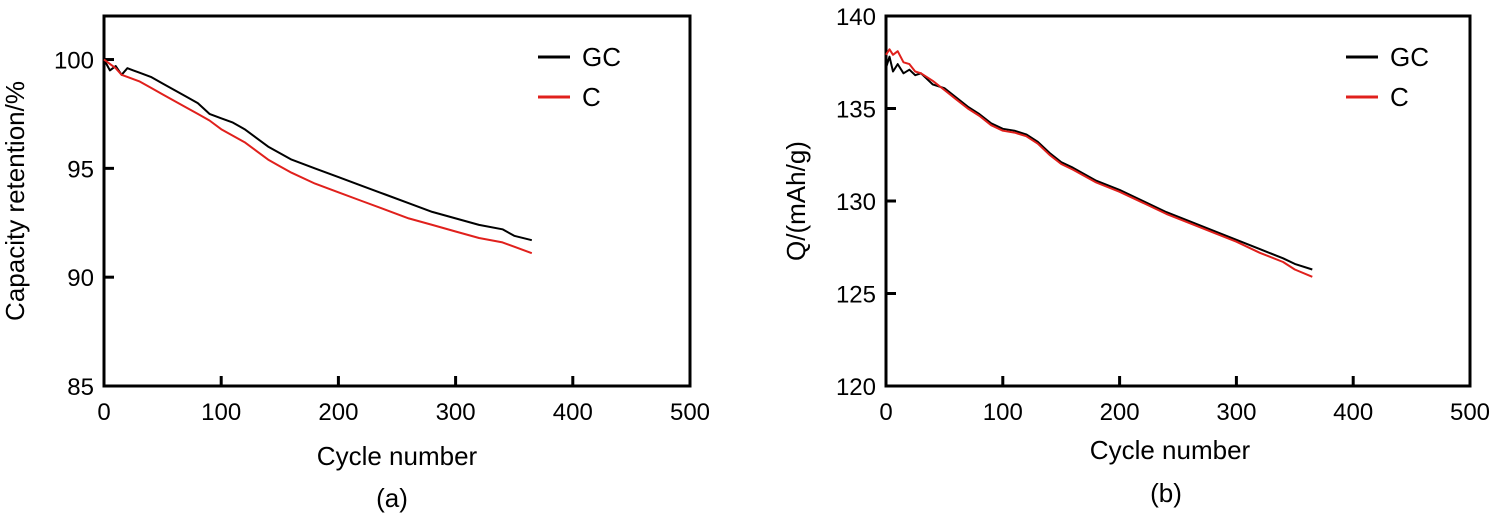 The height and width of the screenshot is (520, 1500). Describe the element at coordinates (1120, 412) in the screenshot. I see `x-tick-label-b: 200` at that location.